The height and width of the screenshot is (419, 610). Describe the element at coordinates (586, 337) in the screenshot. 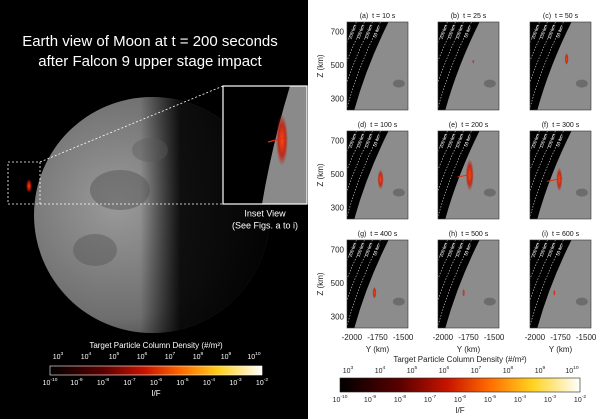

I see `x-tick-label: -1500` at that location.